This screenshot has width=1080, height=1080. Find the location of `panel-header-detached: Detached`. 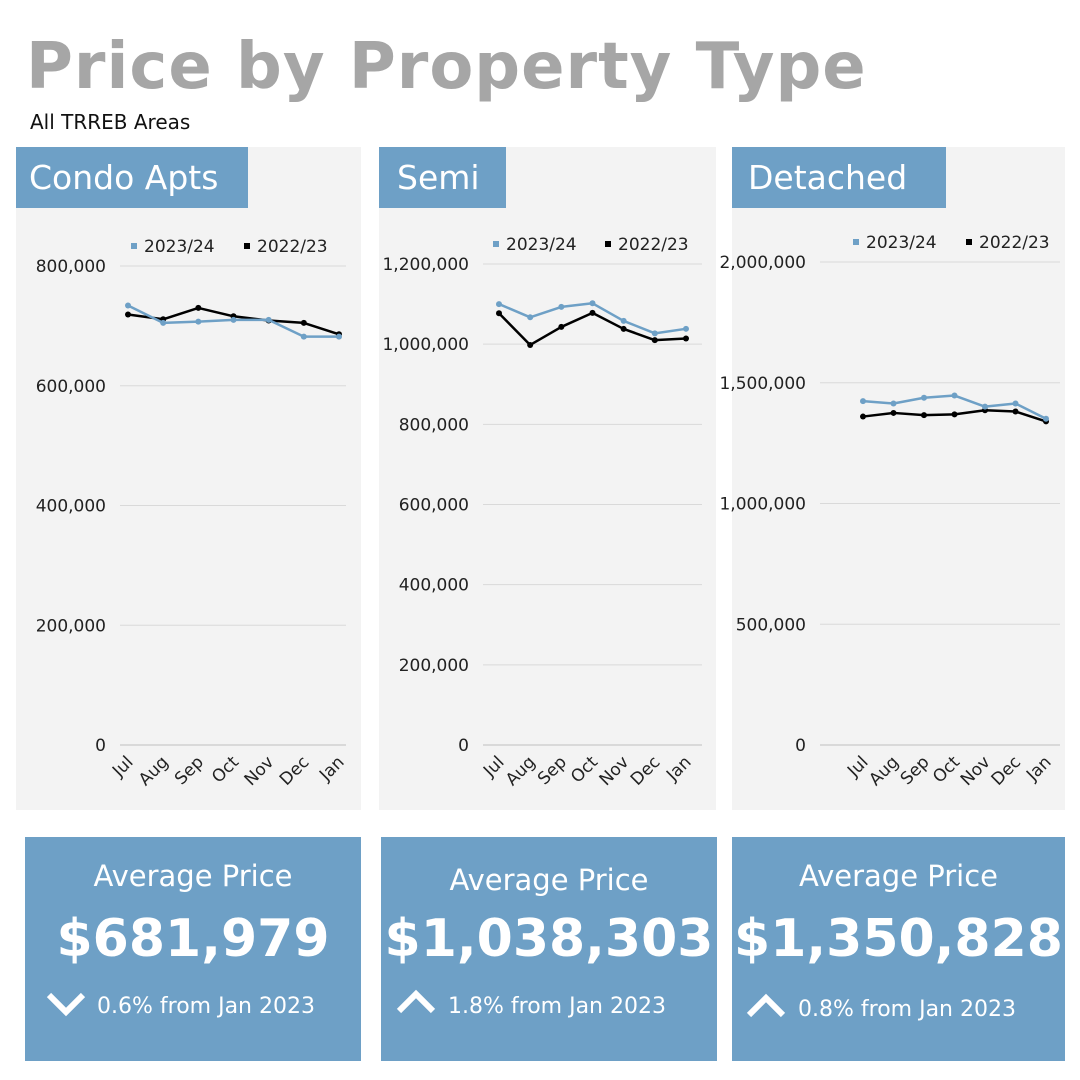

panel-header-detached: Detached is located at coordinates (839, 177).